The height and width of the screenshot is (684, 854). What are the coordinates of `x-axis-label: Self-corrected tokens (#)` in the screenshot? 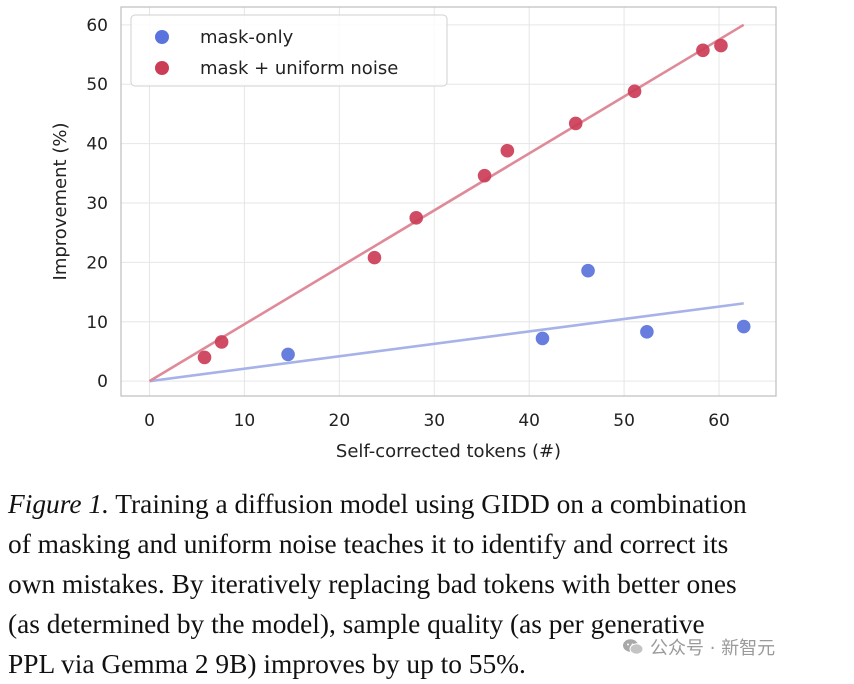 It's located at (448, 451).